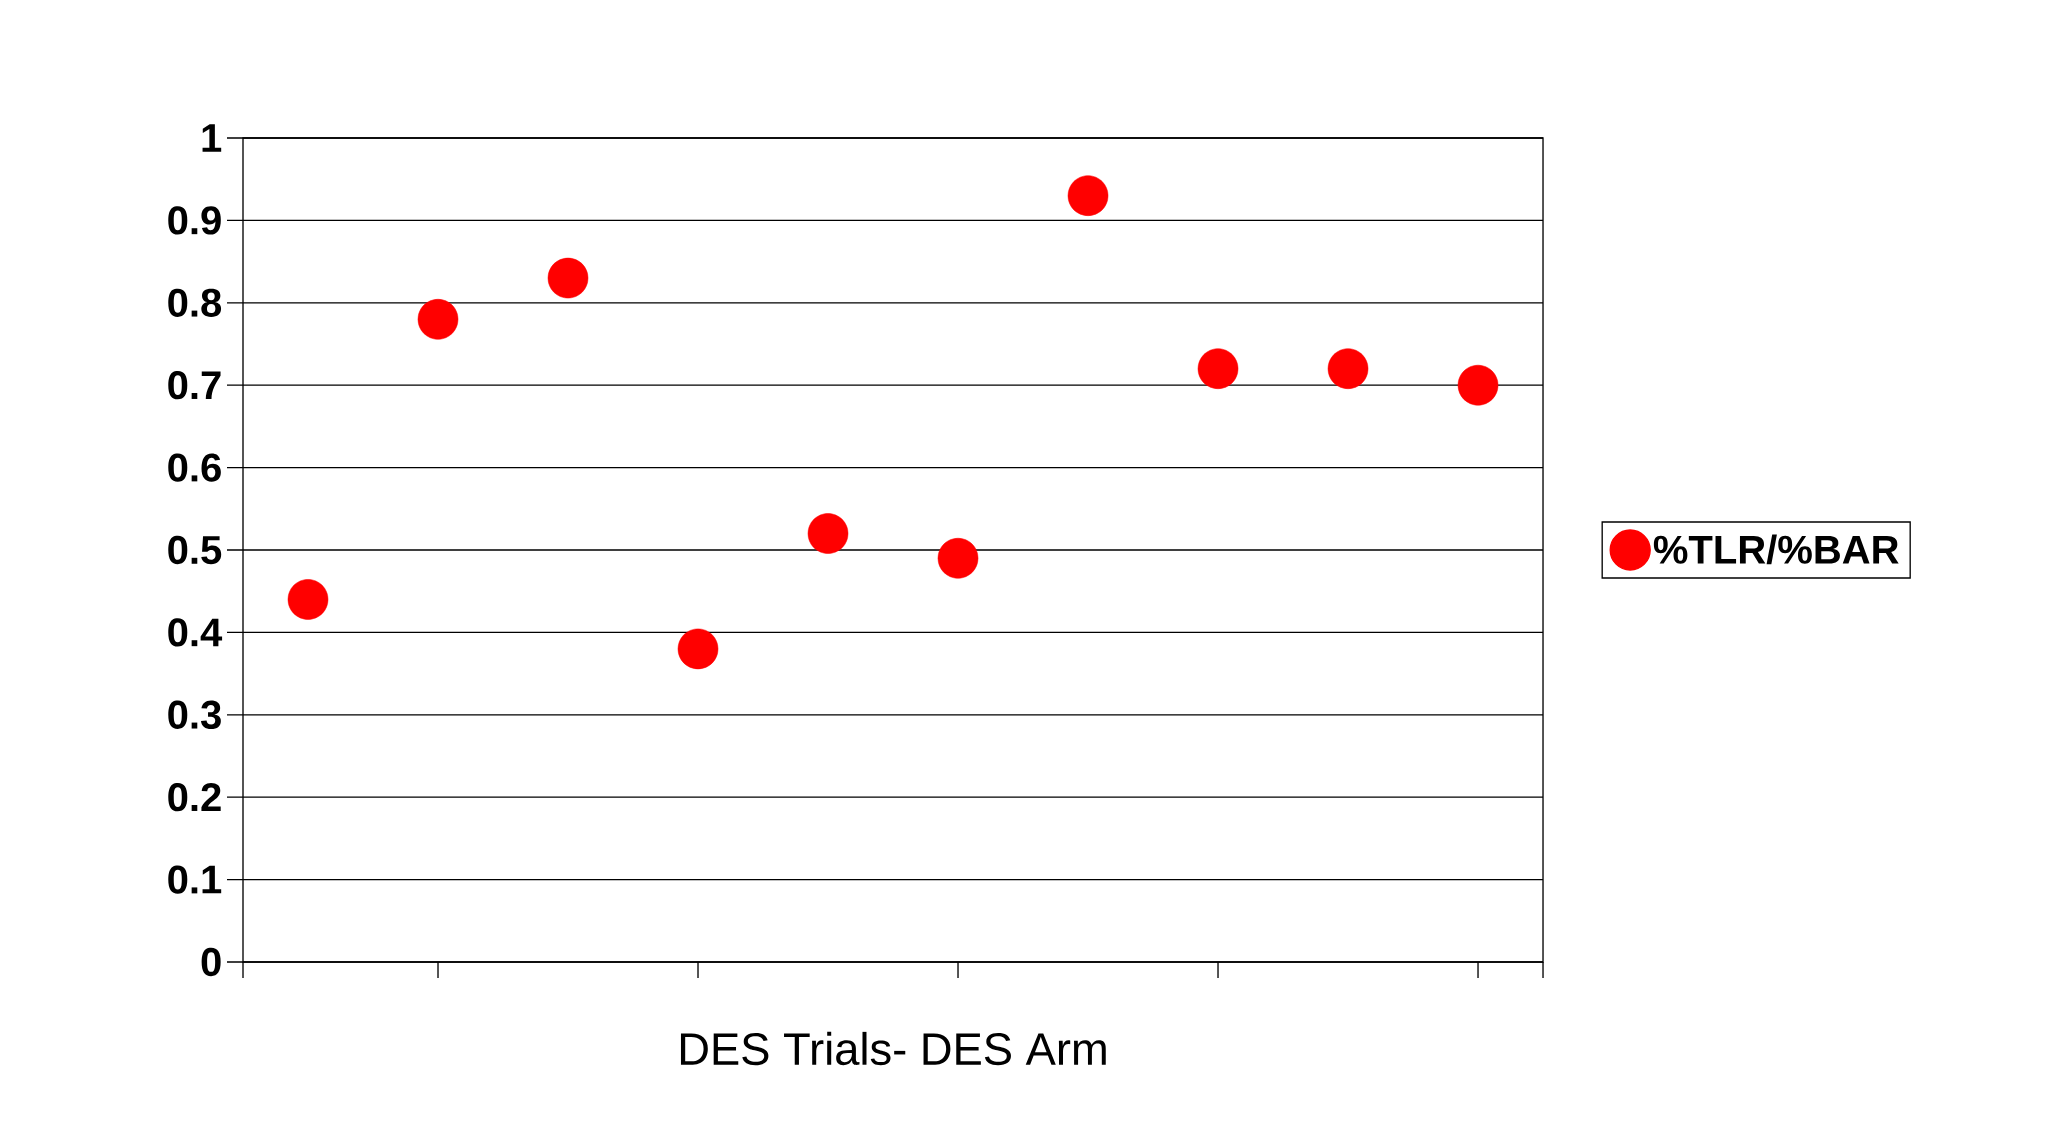 This screenshot has height=1140, width=2057. What do you see at coordinates (194, 797) in the screenshot?
I see `y-tick-label: 0.2` at bounding box center [194, 797].